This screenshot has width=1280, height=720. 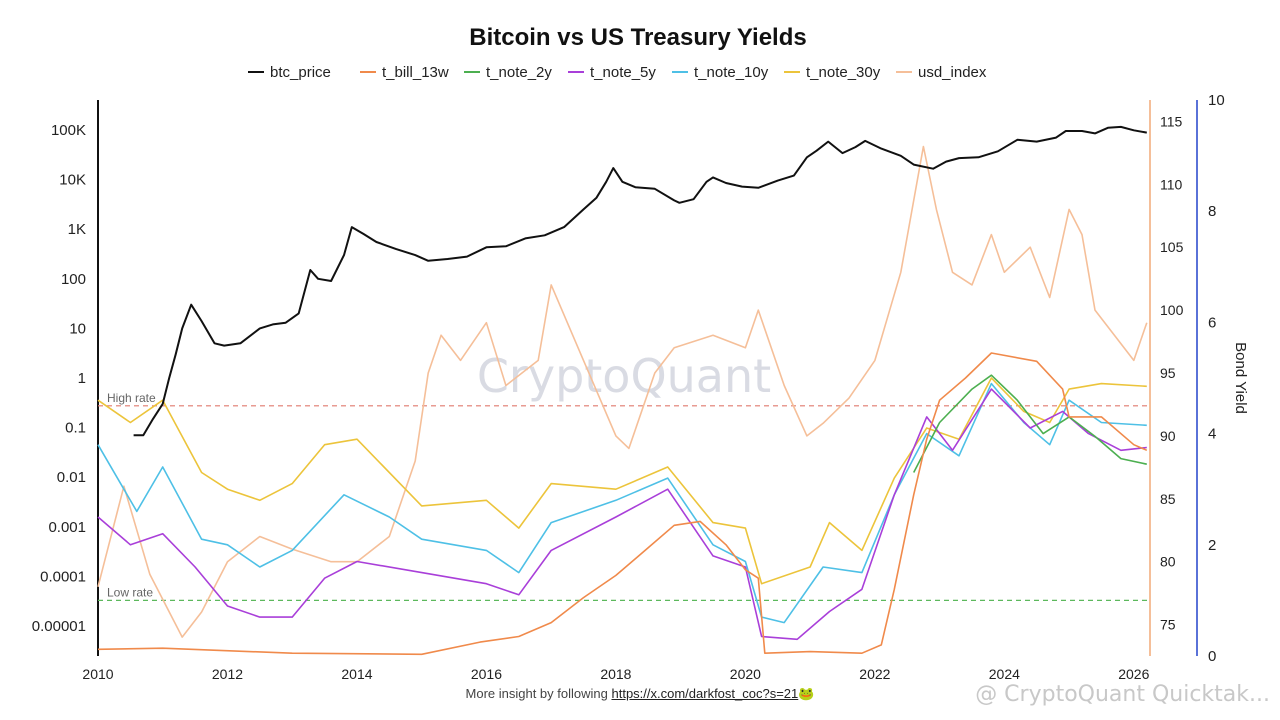 I want to click on mid-tick-label: 100, so click(x=1172, y=310).